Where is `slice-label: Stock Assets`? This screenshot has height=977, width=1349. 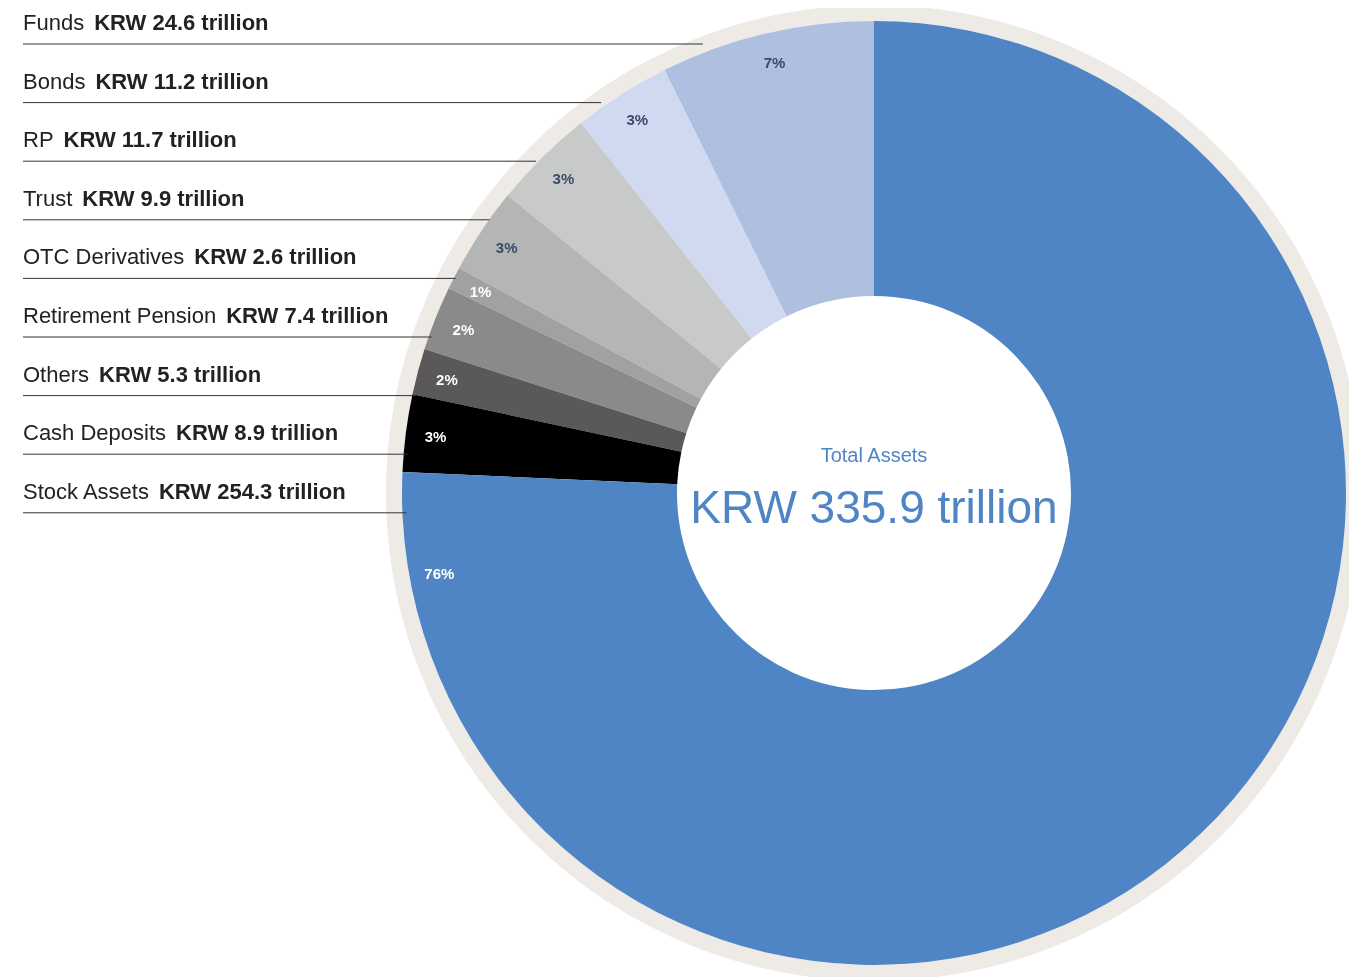
slice-label: Stock Assets is located at coordinates (86, 491).